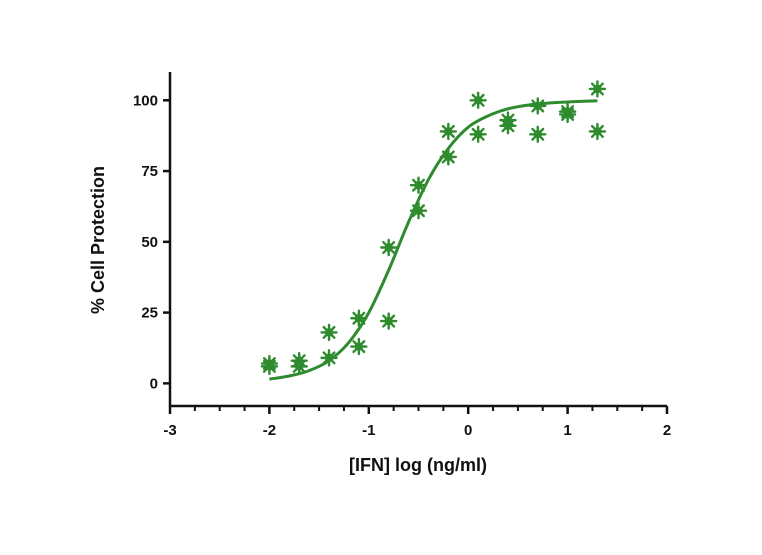 The width and height of the screenshot is (762, 555). What do you see at coordinates (418, 465) in the screenshot?
I see `x-axis-title: [IFN] log (ng/ml)` at bounding box center [418, 465].